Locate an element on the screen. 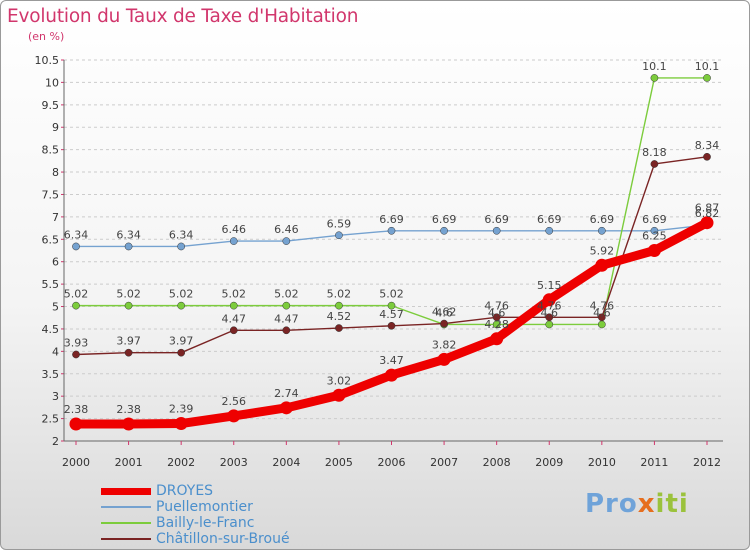 The image size is (750, 550). data-label: 5.92 is located at coordinates (602, 250).